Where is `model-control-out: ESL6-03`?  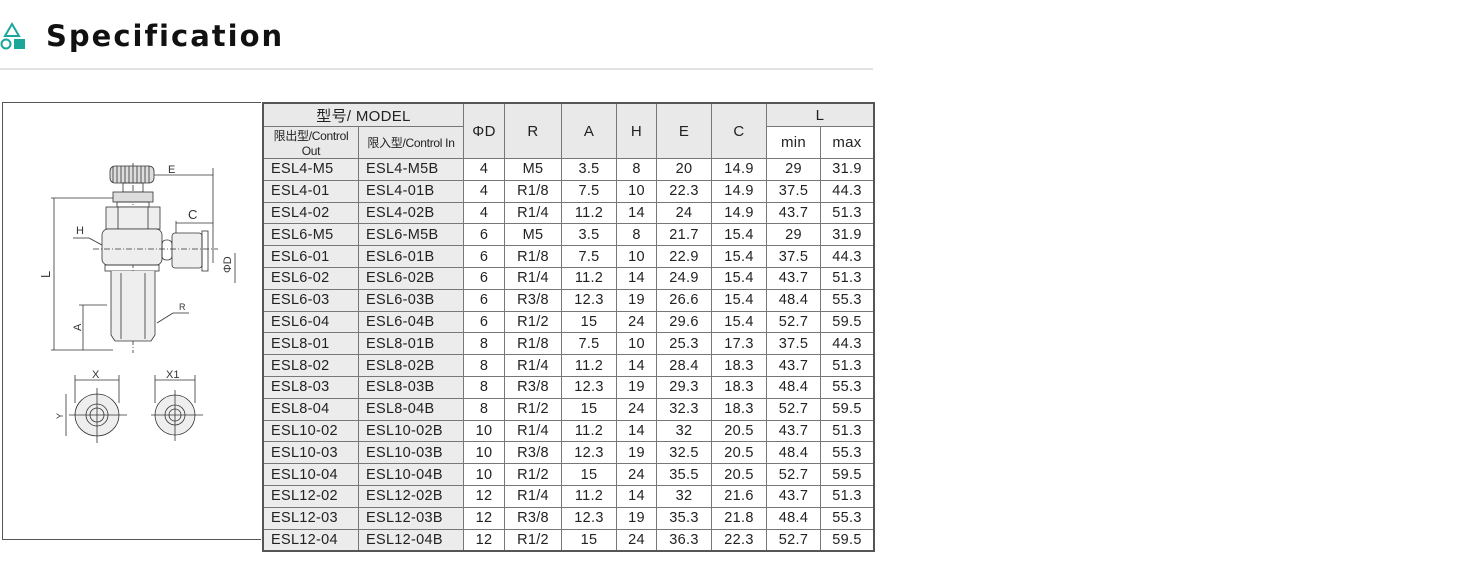
model-control-out: ESL6-03 is located at coordinates (310, 300).